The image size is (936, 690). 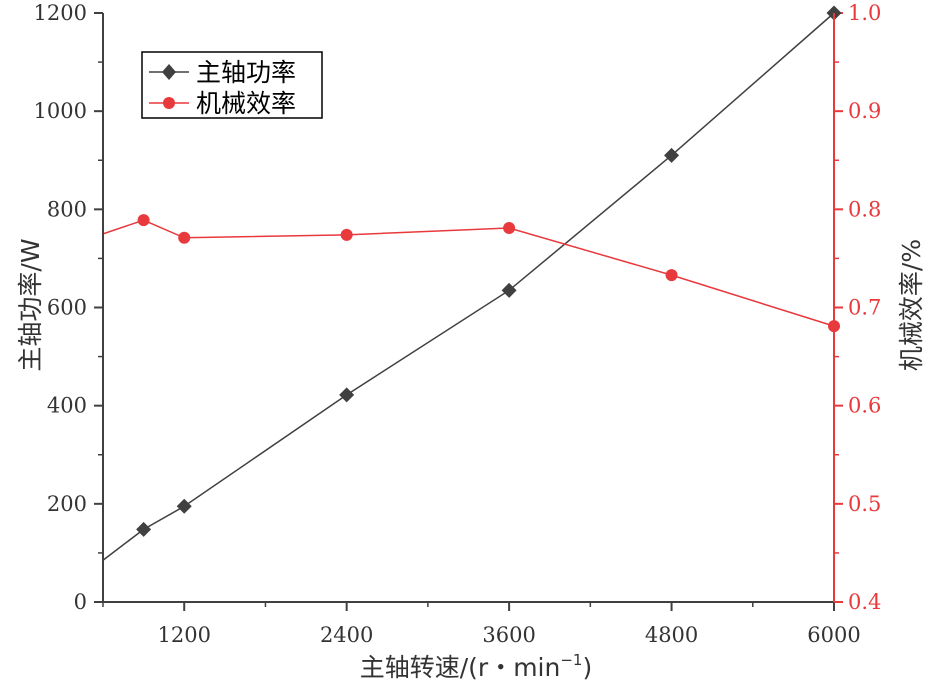 I want to click on x-axis-title-close: ), so click(x=587, y=667).